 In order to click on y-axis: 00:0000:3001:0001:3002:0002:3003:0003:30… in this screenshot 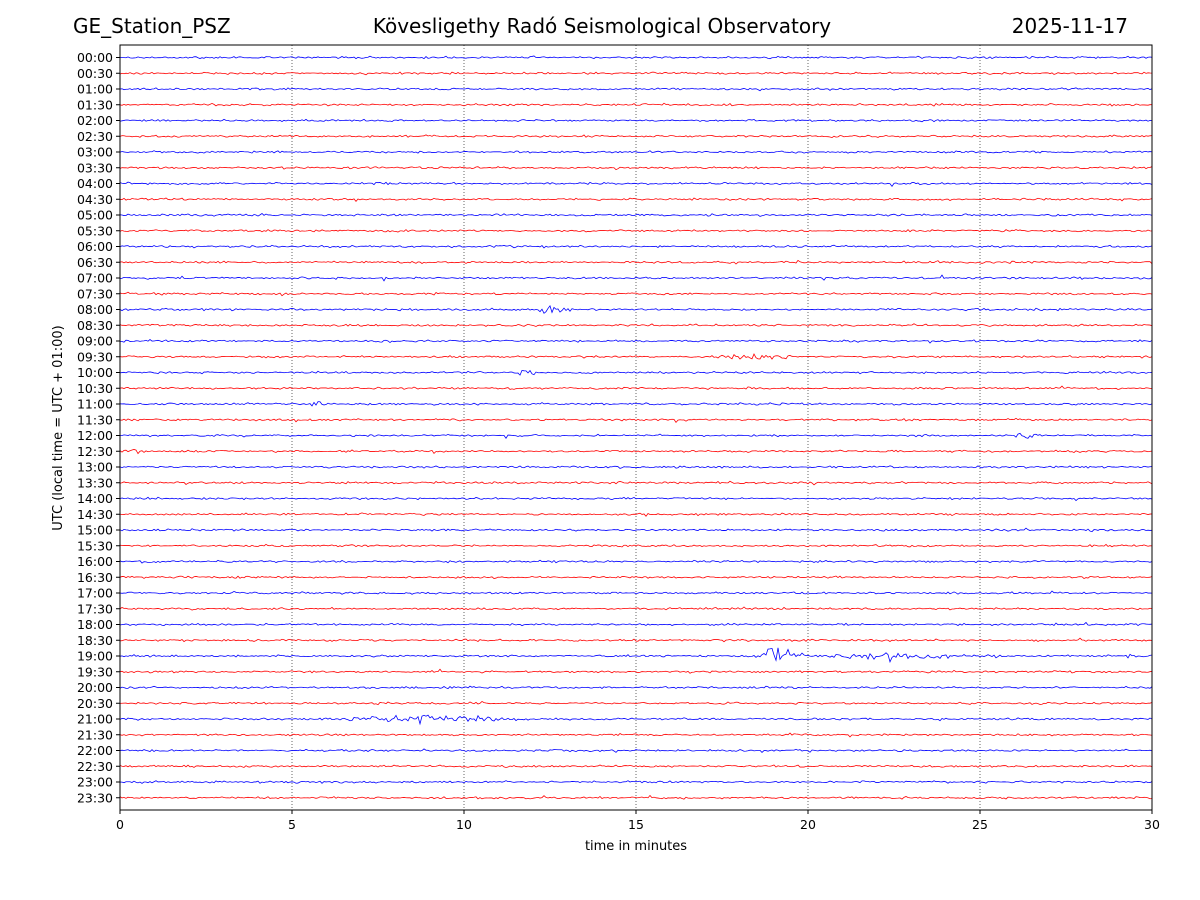, I will do `click(98, 427)`.